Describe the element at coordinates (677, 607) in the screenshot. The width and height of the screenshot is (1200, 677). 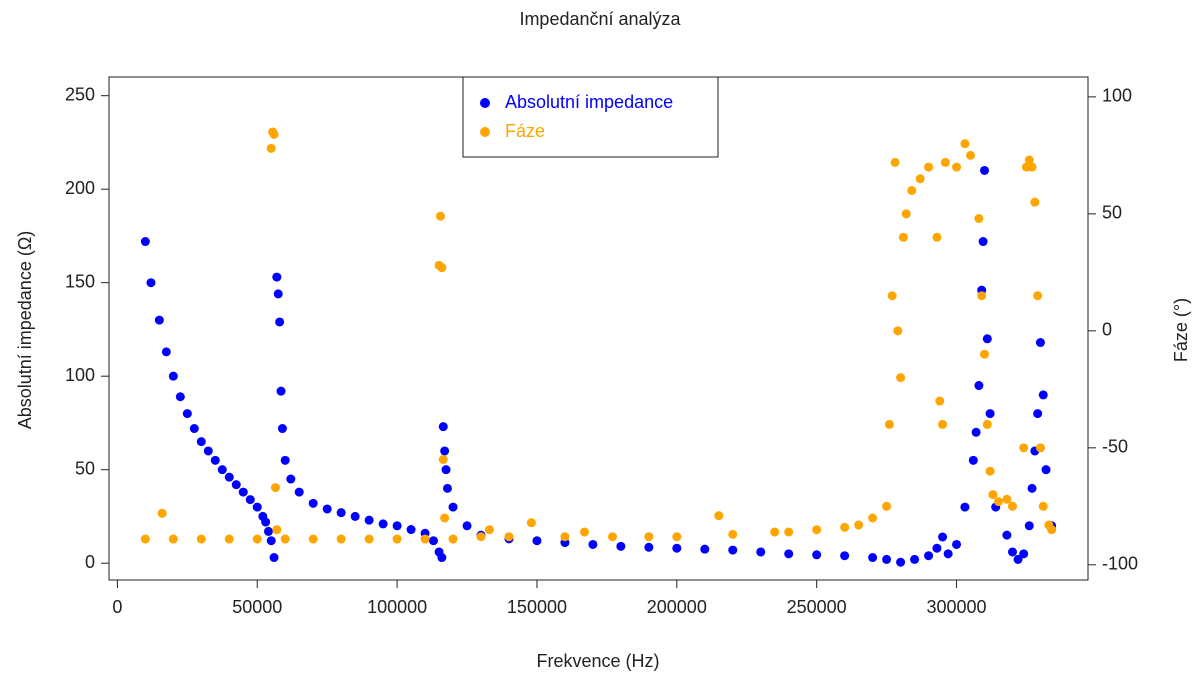
I see `x-tick-label: 200000` at that location.